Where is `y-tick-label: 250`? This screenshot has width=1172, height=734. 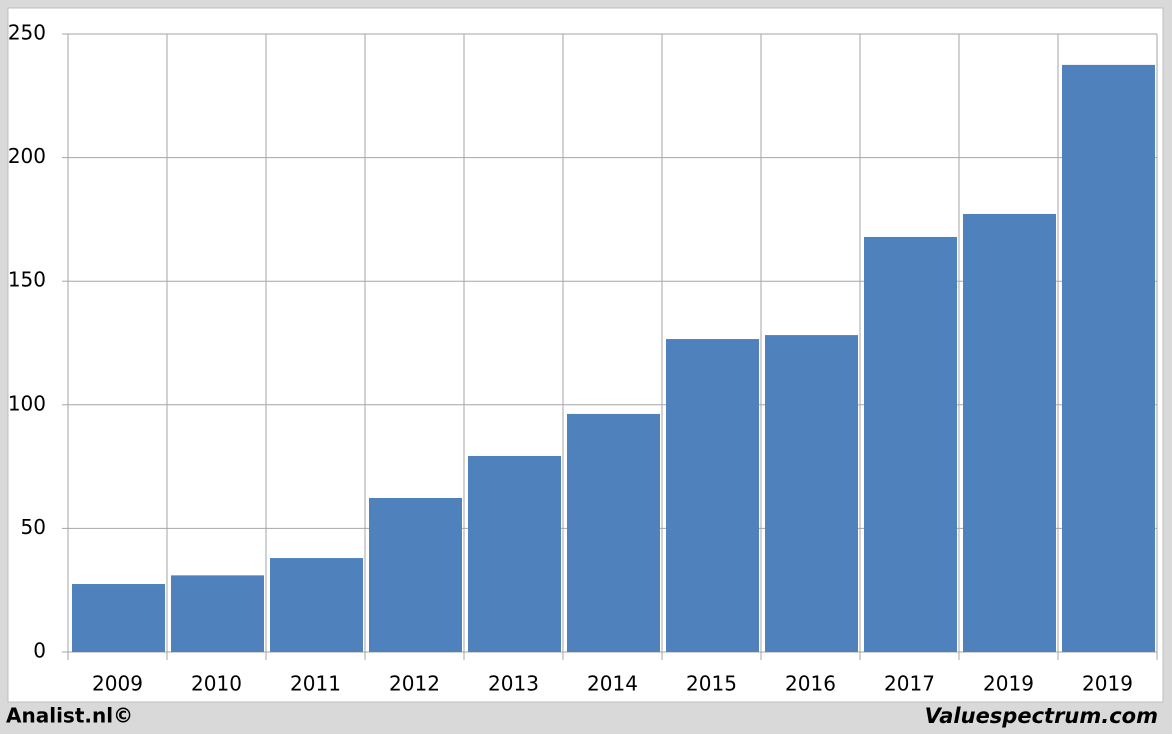
y-tick-label: 250 is located at coordinates (27, 33).